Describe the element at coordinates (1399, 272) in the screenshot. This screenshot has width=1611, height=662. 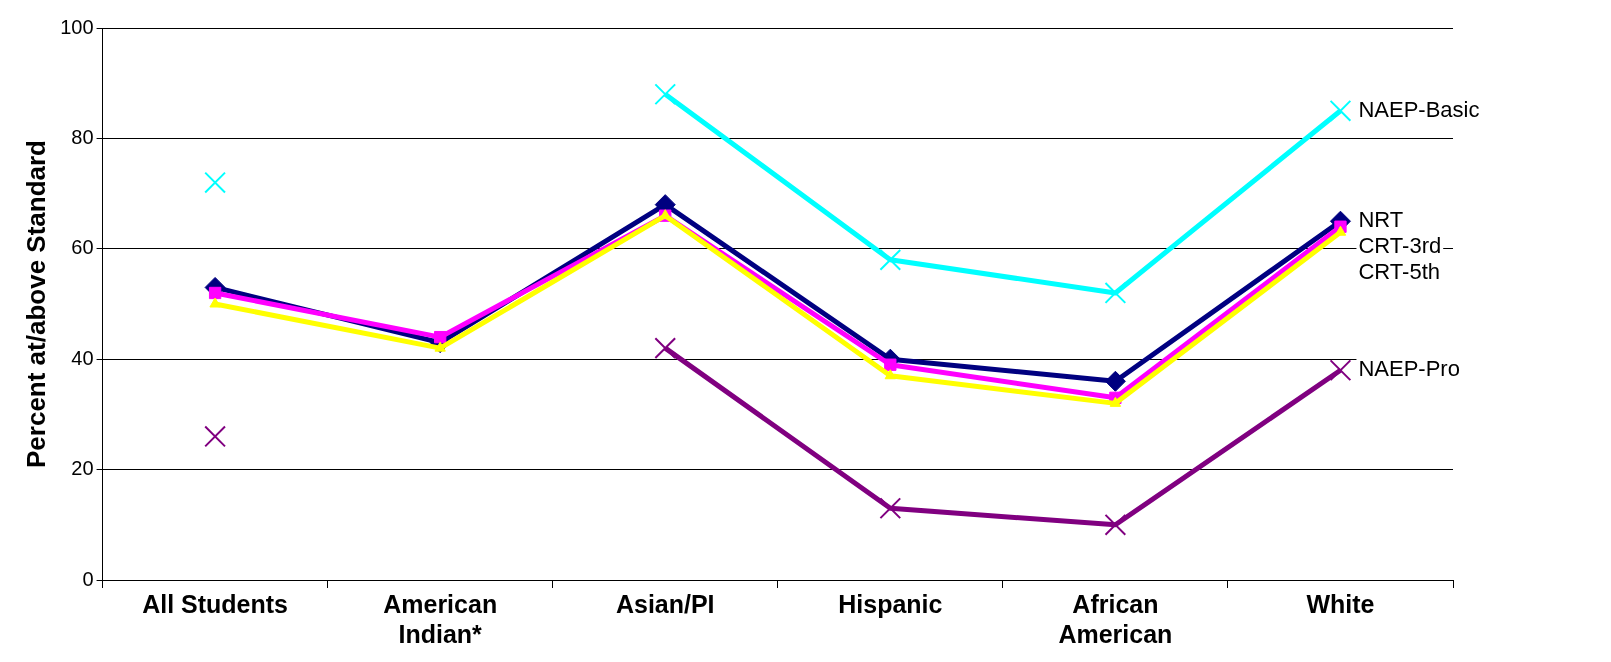
I see `series-label: CRT-5th` at that location.